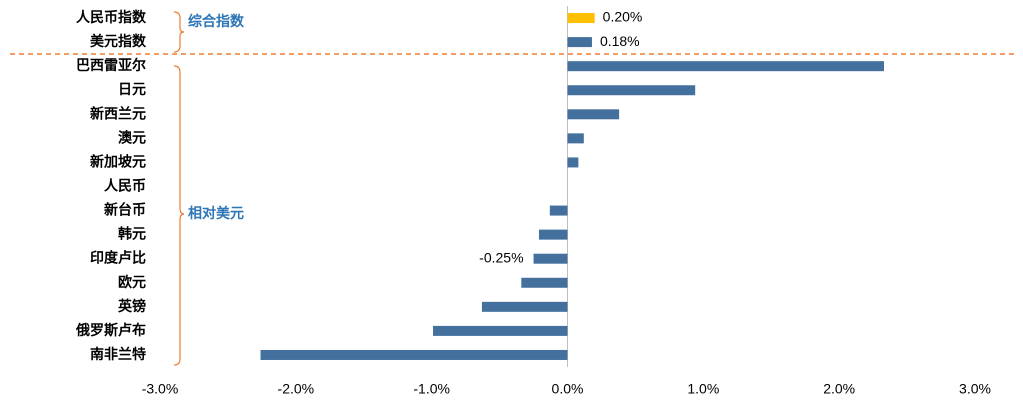  What do you see at coordinates (703, 389) in the screenshot?
I see `x-tick-label: 1.0%` at bounding box center [703, 389].